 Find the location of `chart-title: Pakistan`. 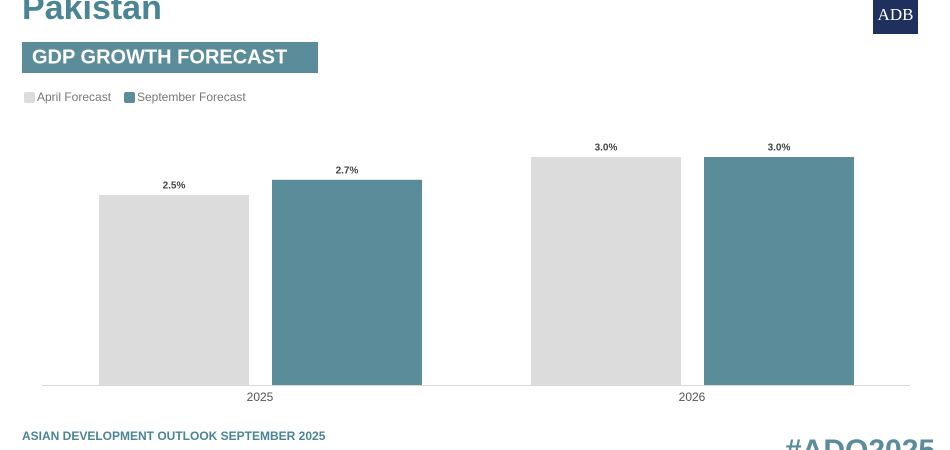

chart-title: Pakistan is located at coordinates (92, 13).